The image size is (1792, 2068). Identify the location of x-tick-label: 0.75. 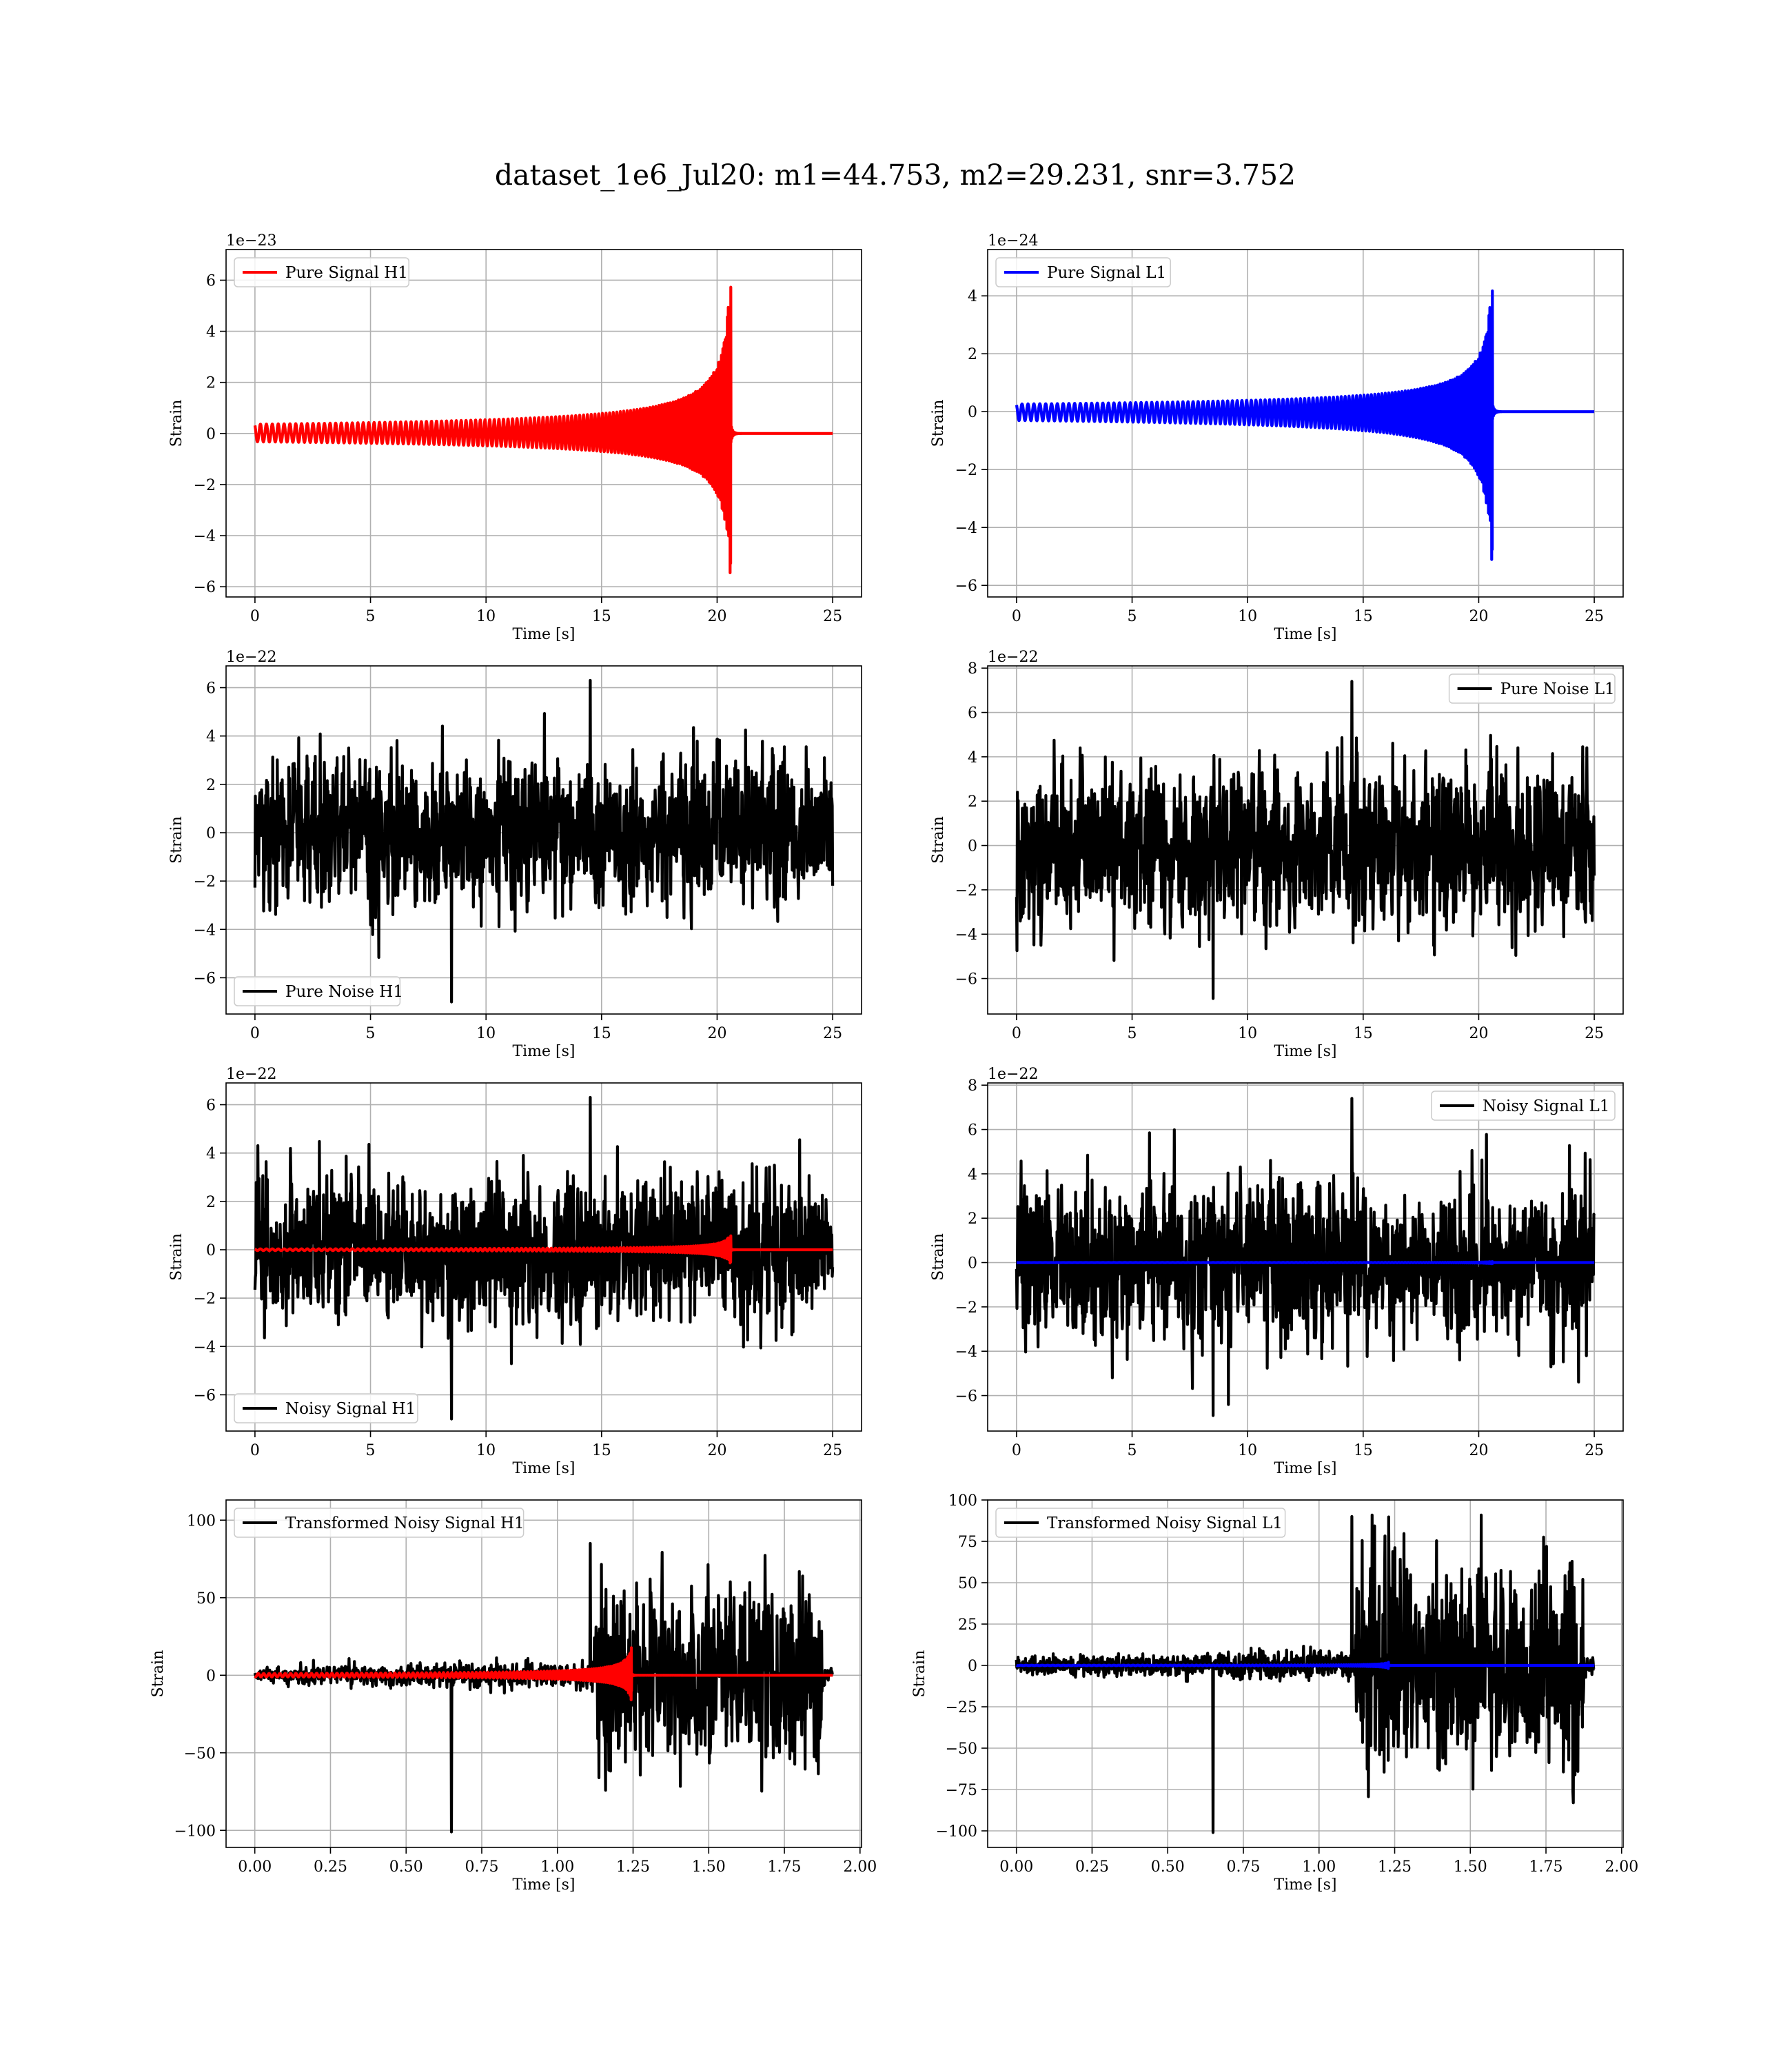
(1244, 1867).